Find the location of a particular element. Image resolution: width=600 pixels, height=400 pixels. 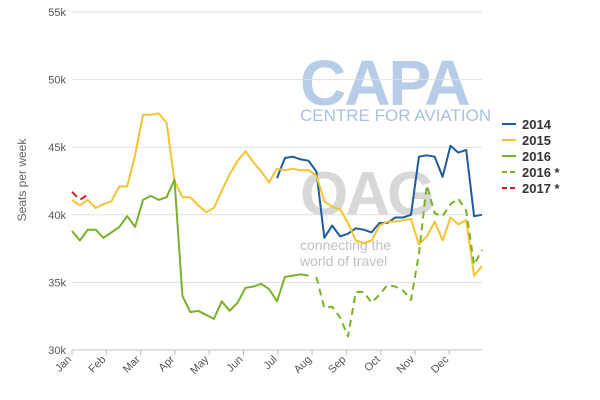

legend-label: 2015 is located at coordinates (536, 140).